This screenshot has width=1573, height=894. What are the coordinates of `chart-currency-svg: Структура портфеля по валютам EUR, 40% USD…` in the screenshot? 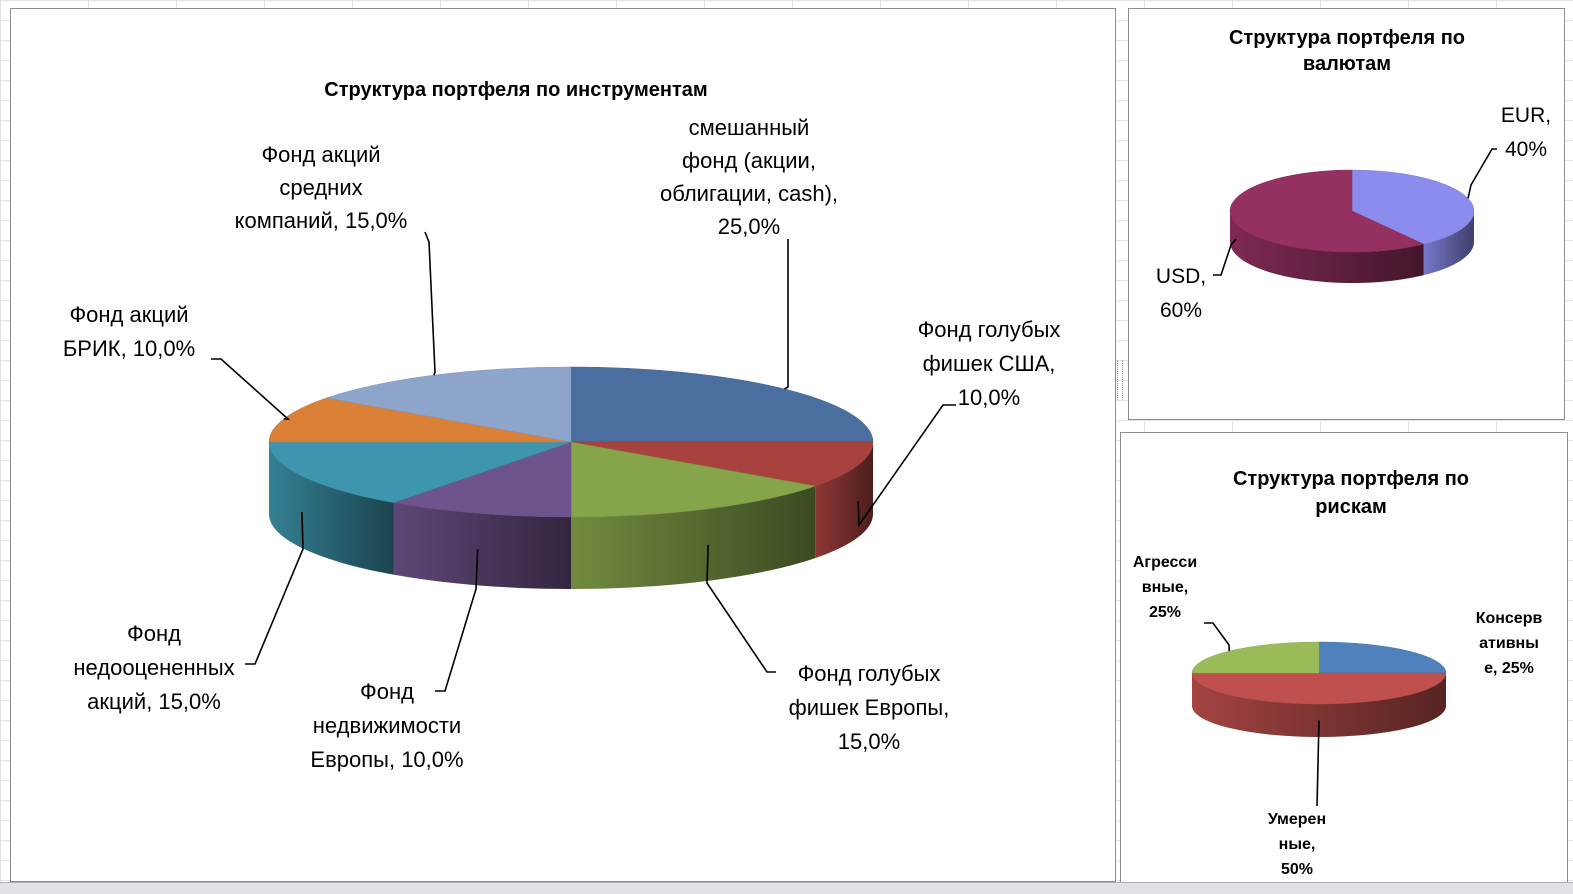 It's located at (1353, 174).